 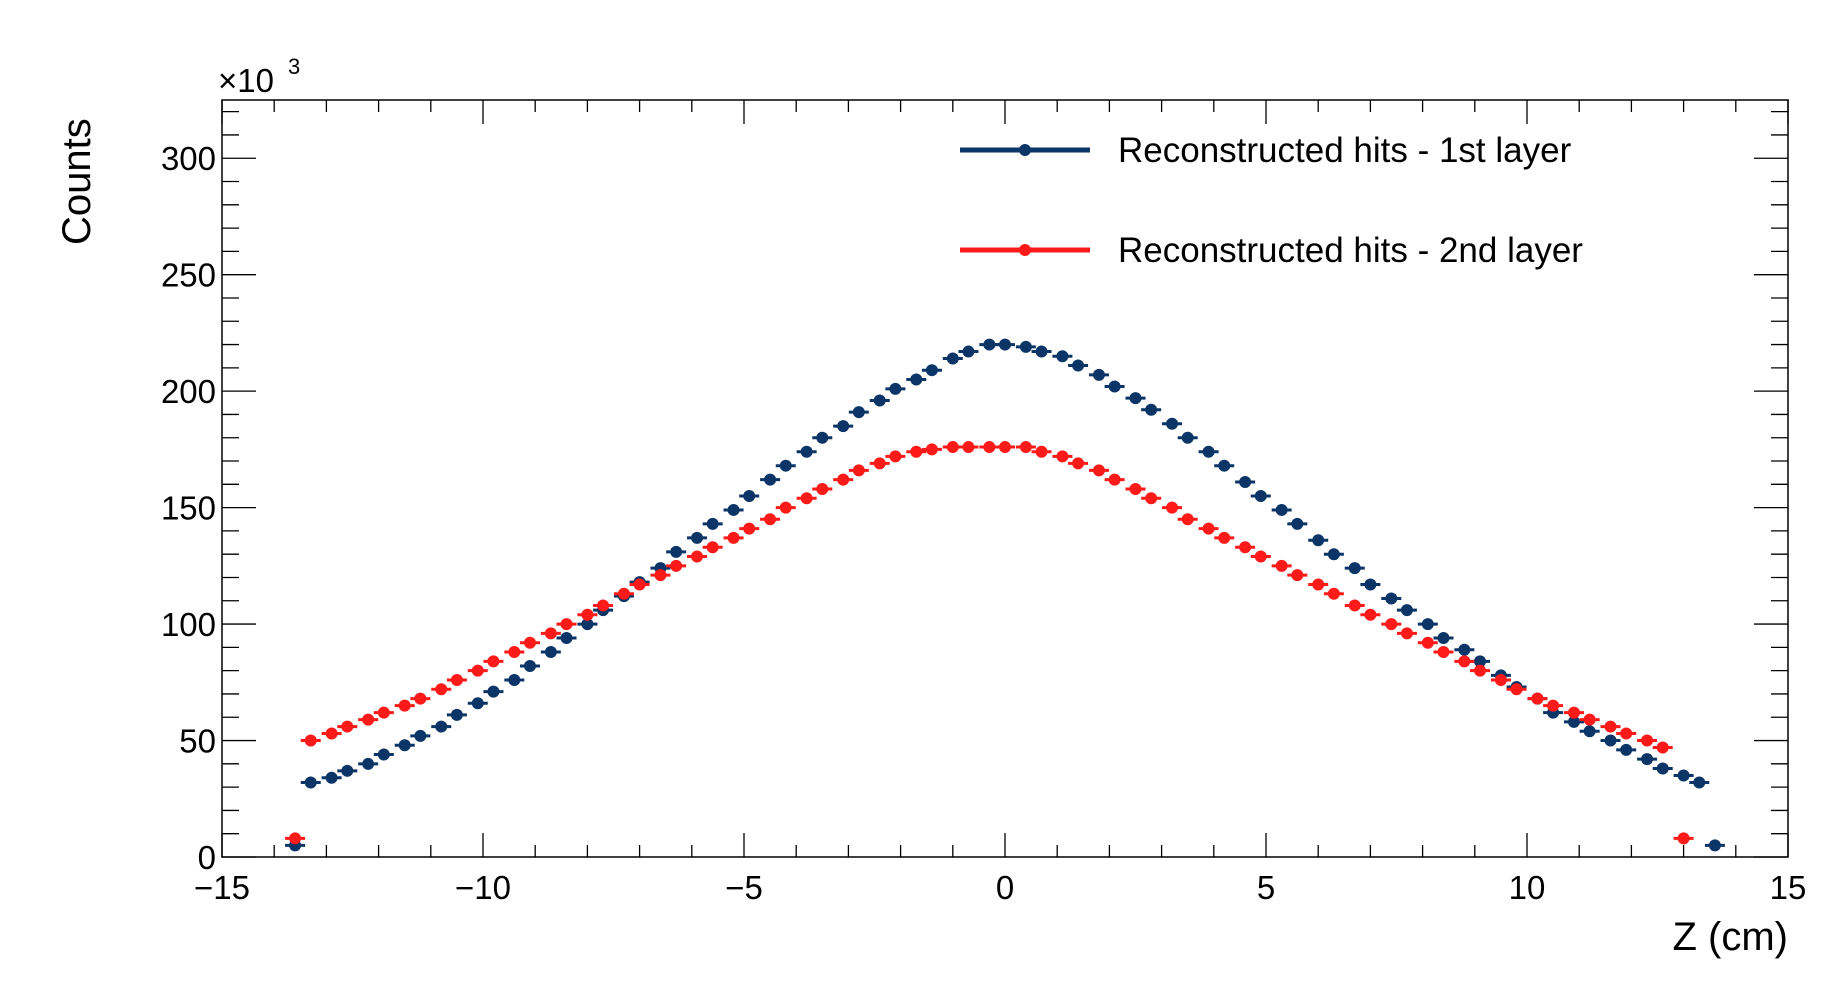 What do you see at coordinates (1527, 887) in the screenshot?
I see `x-tick-label: 10` at bounding box center [1527, 887].